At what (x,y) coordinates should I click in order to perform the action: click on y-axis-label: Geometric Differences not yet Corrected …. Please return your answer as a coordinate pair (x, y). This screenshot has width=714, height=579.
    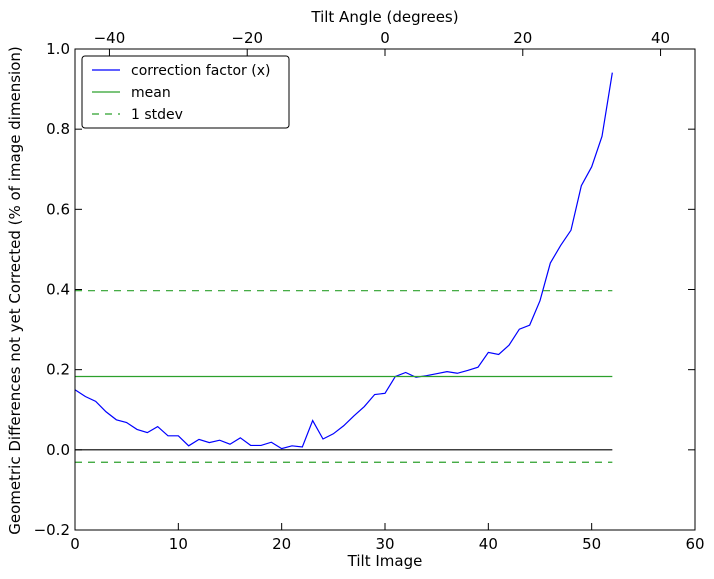
    Looking at the image, I should click on (15, 290).